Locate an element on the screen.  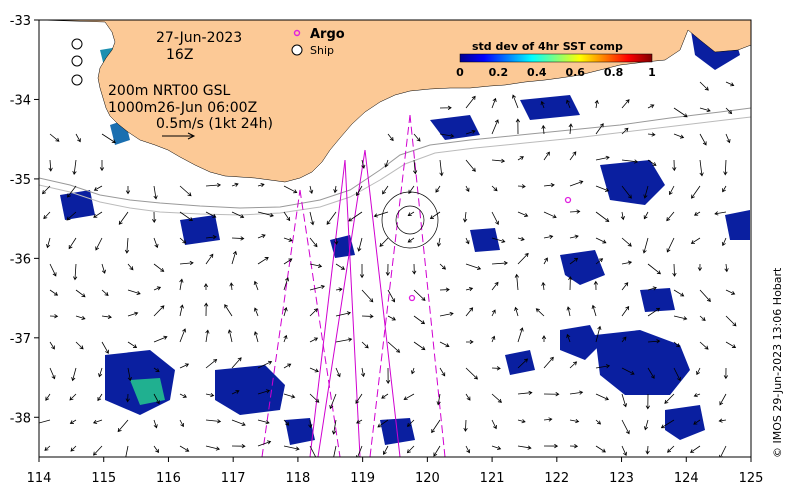
colorbar-tick-label: 0.4 is located at coordinates (537, 72).